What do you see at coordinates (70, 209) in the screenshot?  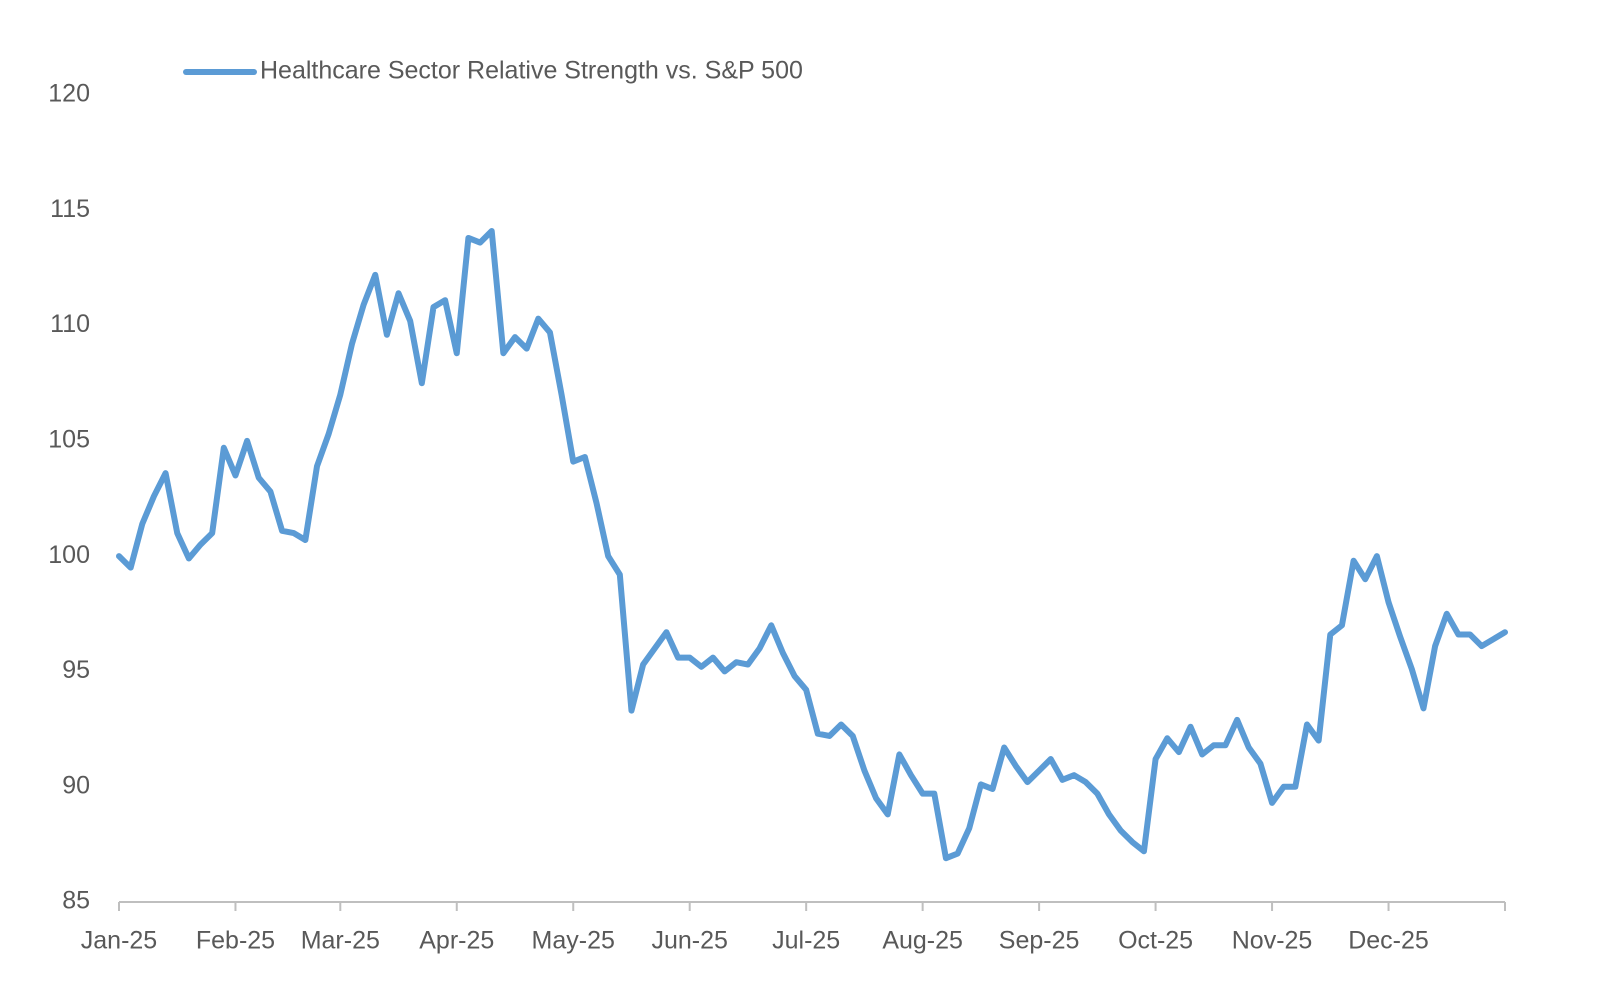 I see `y-tick-label: 115` at bounding box center [70, 209].